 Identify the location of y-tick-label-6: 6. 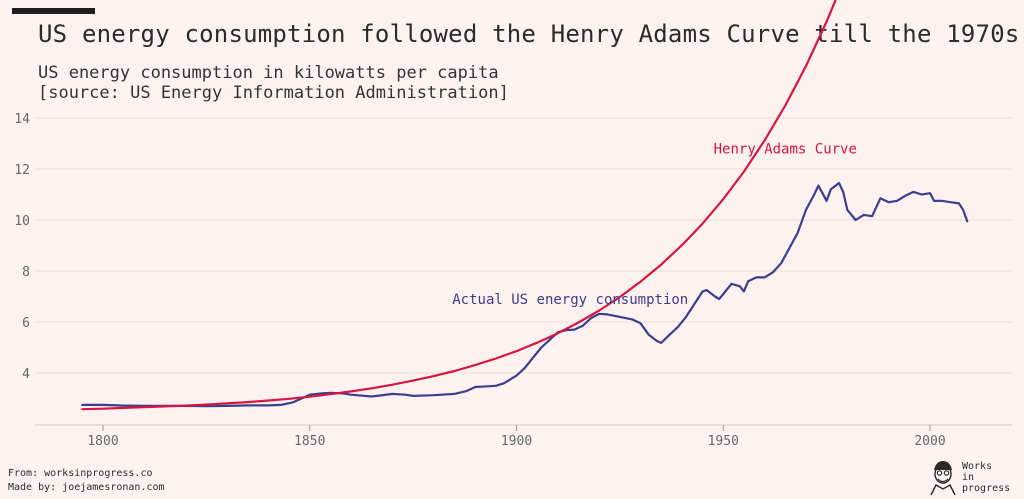
(26, 323).